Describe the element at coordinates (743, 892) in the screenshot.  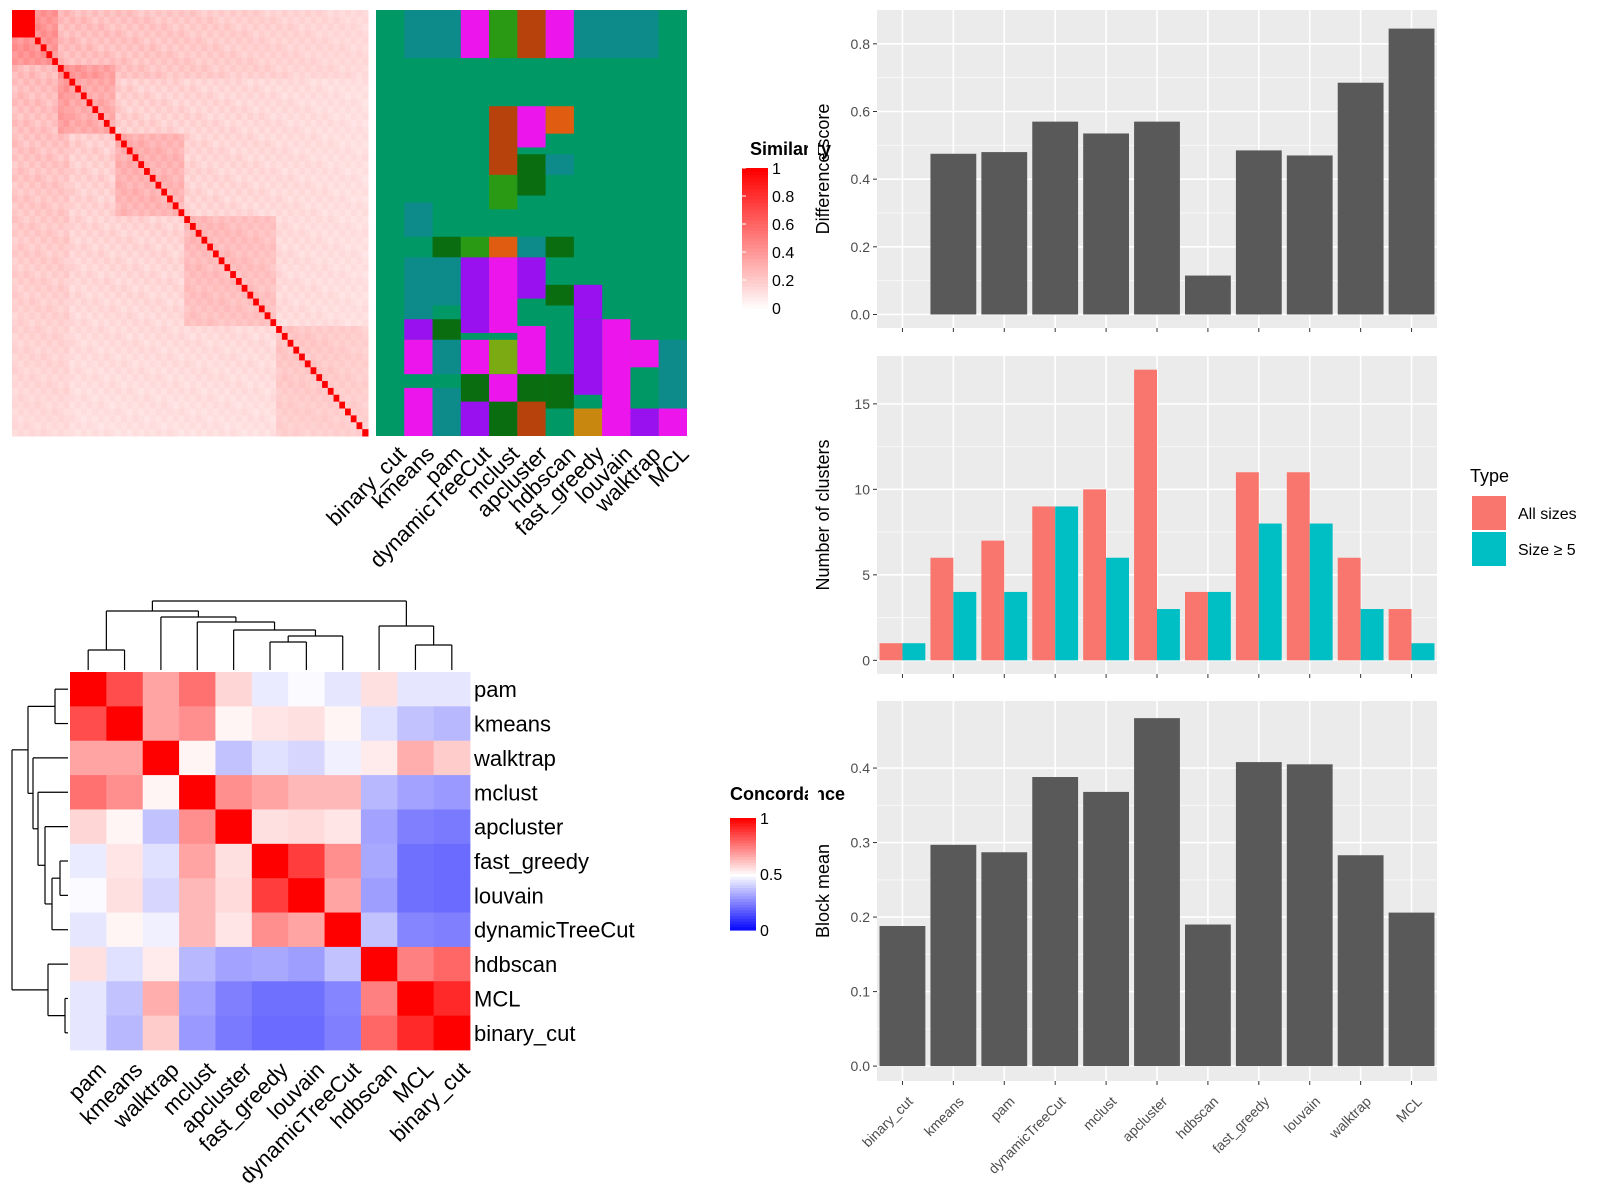
I see `concordance-legend-swatch` at that location.